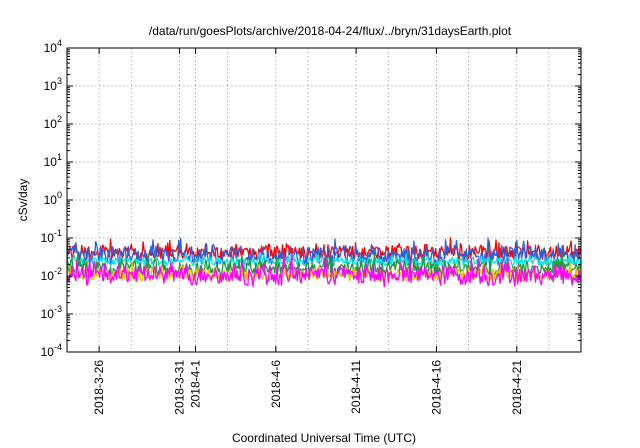  Describe the element at coordinates (53, 46) in the screenshot. I see `y-tick-label: 10⁴` at that location.